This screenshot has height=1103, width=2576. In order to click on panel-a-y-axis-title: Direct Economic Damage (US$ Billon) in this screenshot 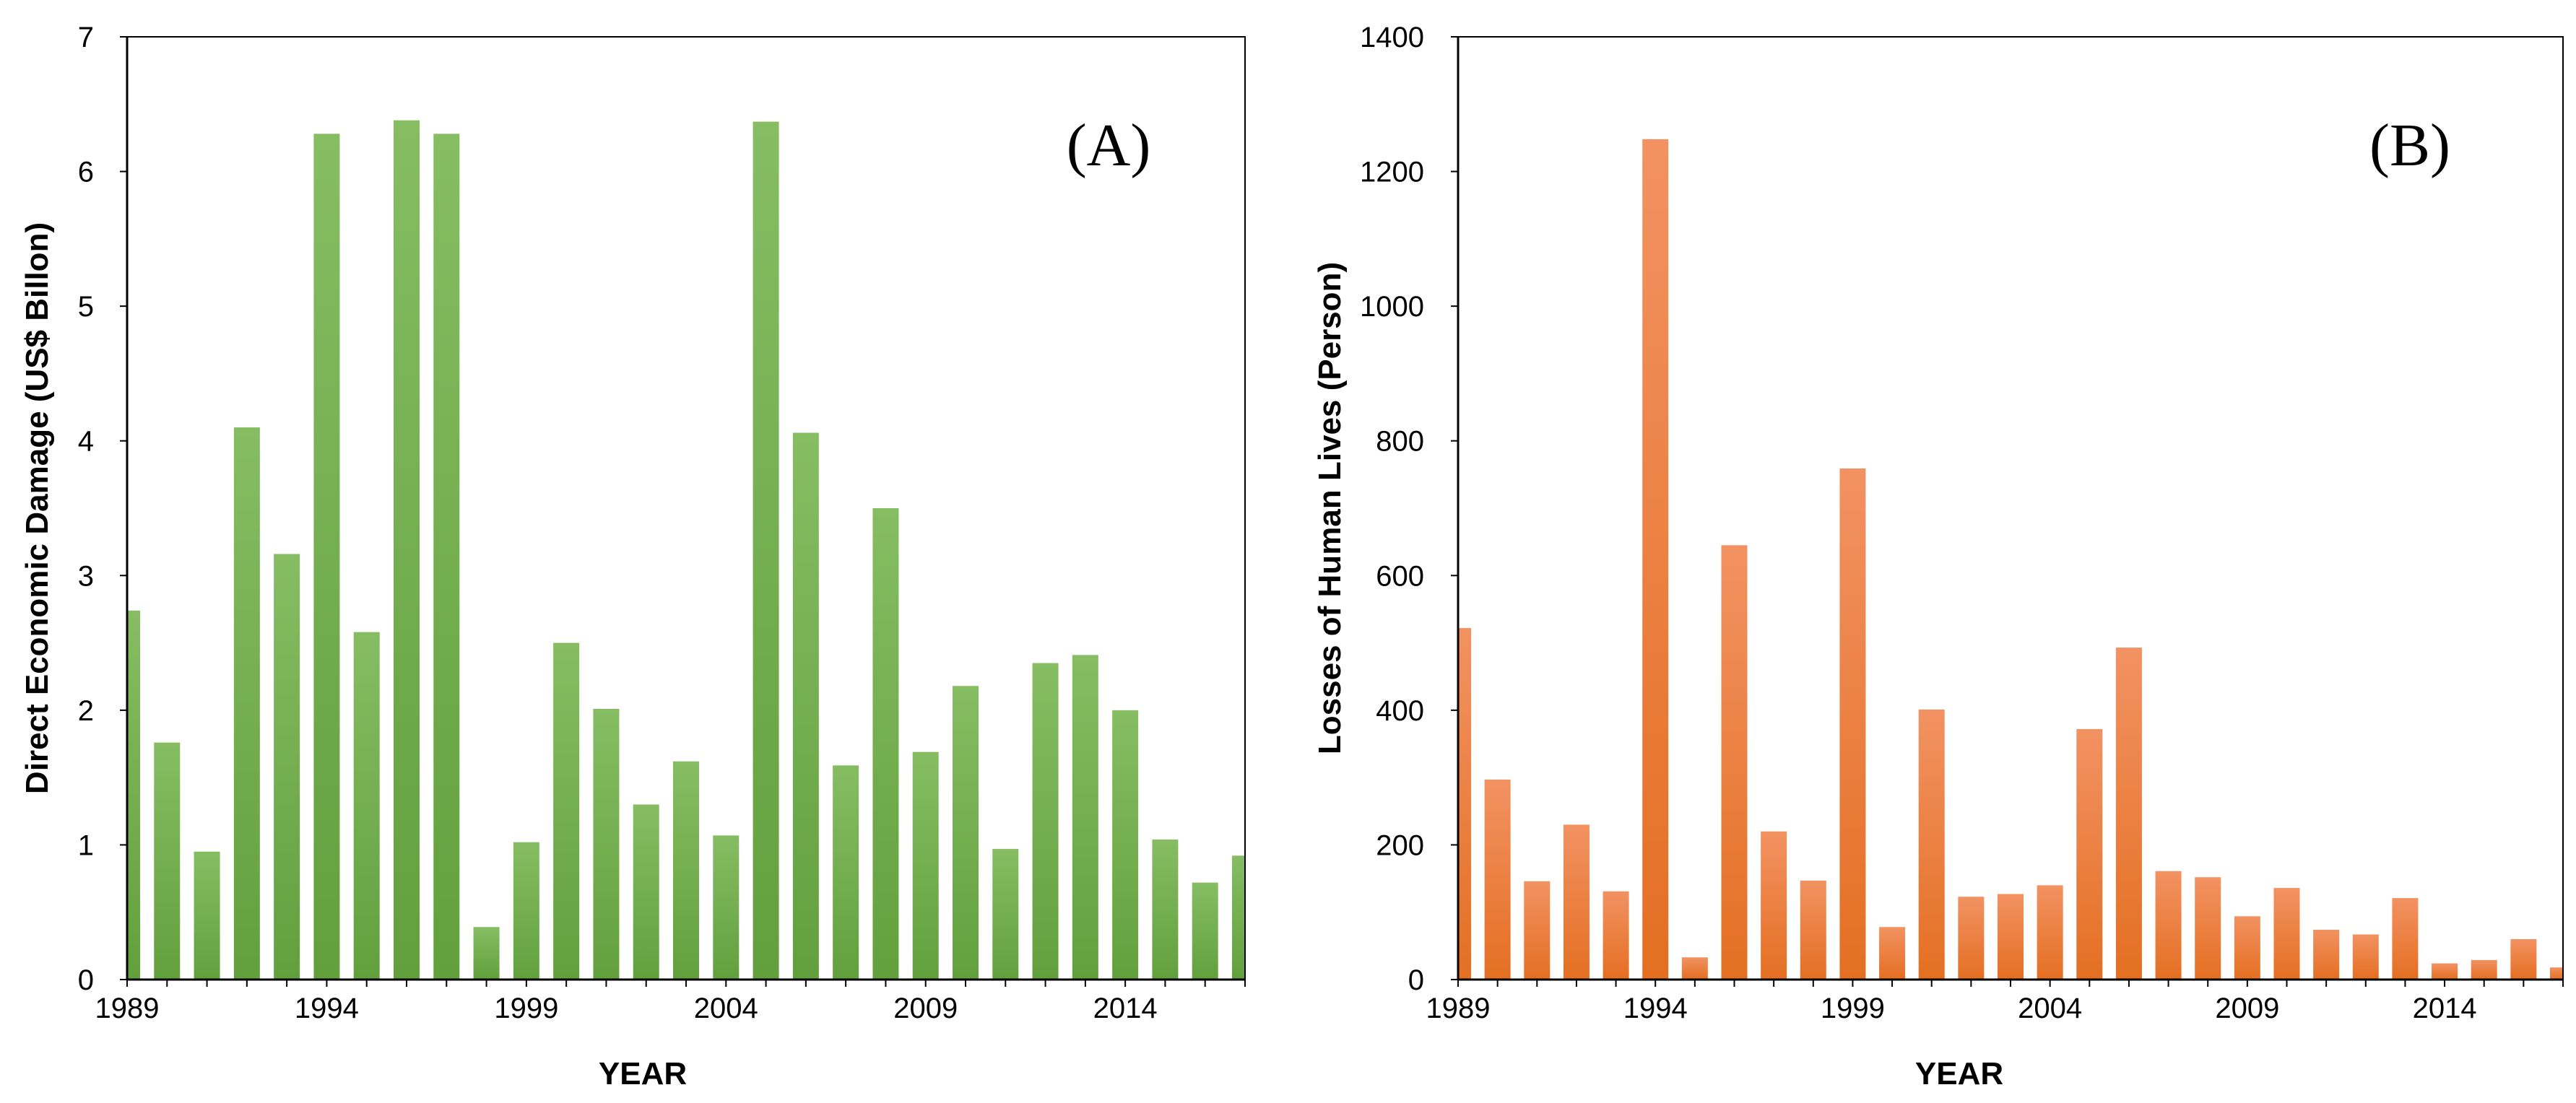, I will do `click(37, 508)`.